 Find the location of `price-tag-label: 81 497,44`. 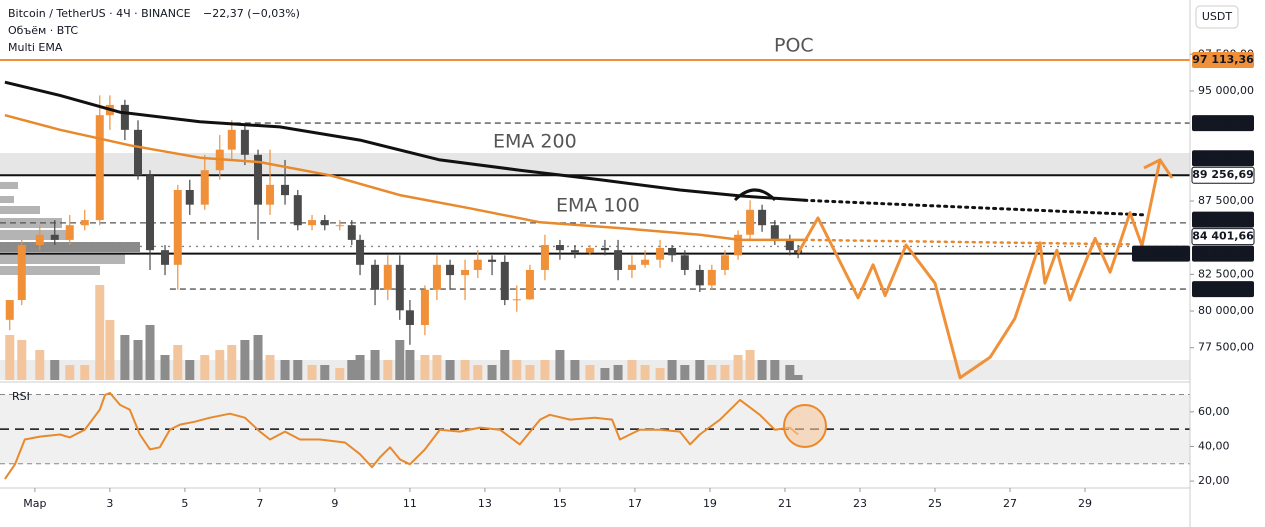

price-tag-label: 81 497,44 is located at coordinates (1223, 288).